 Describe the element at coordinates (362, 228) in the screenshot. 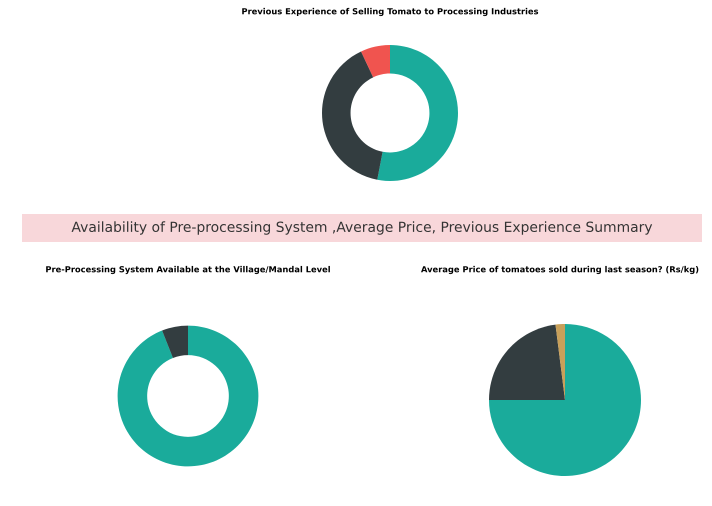

I see `text: Availability of Pre-processing System ,Average Price, Previous Experience Summary` at that location.